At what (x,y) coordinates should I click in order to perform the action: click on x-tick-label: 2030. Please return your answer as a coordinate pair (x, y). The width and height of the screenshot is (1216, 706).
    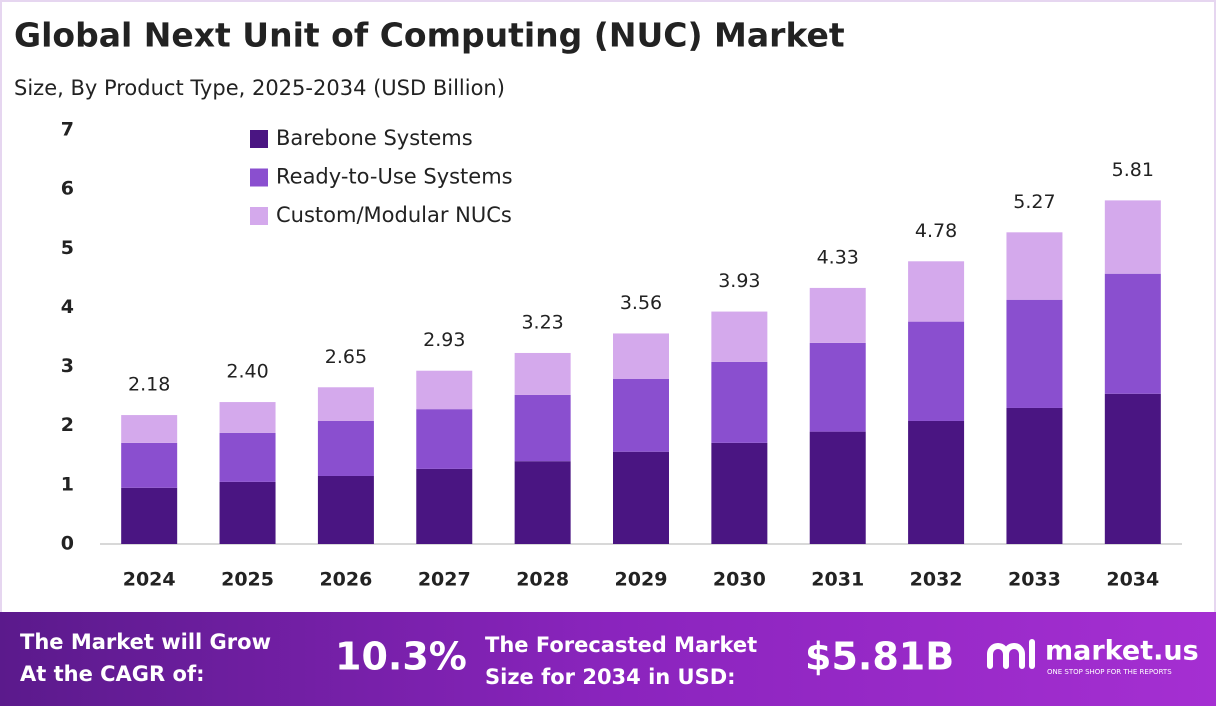
    Looking at the image, I should click on (739, 580).